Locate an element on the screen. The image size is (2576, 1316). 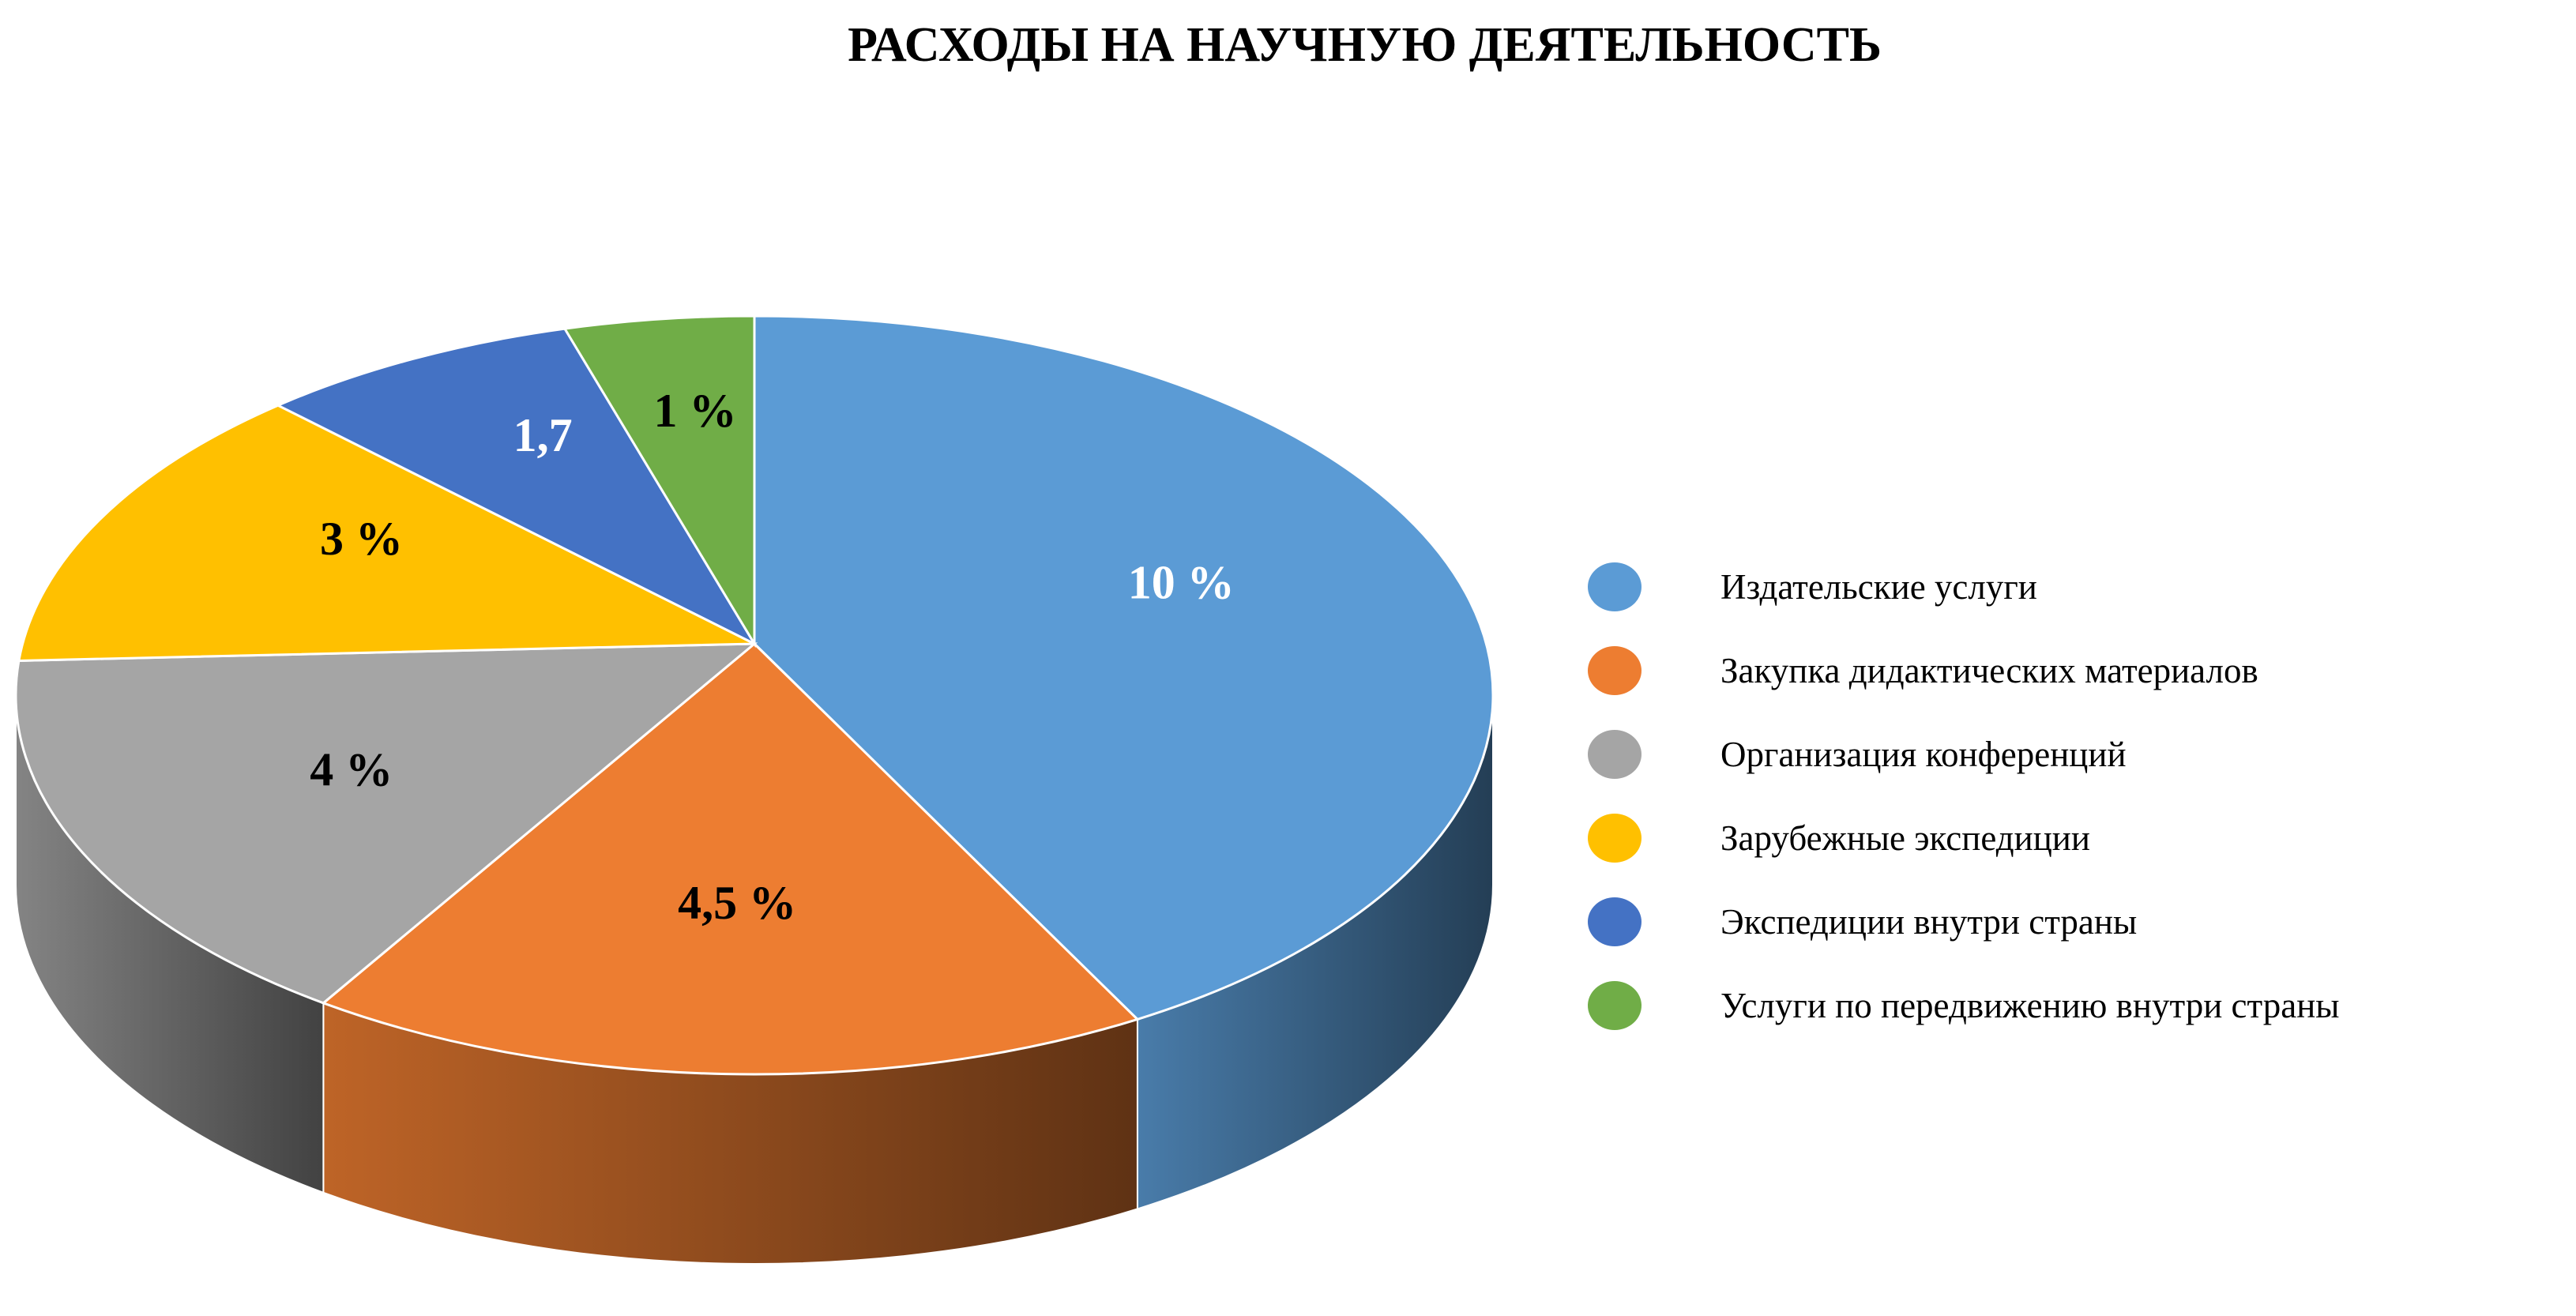
legend-item: Услуги по передвижению внутри страны is located at coordinates (1964, 1005).